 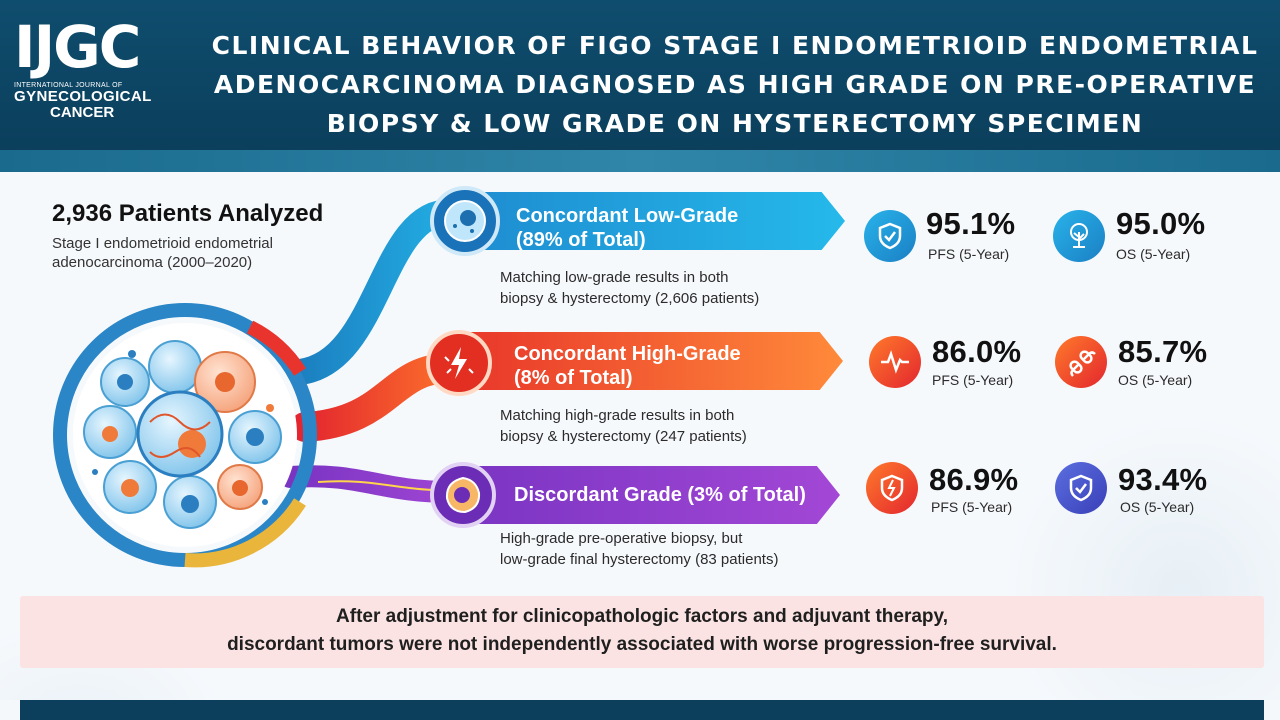 What do you see at coordinates (617, 415) in the screenshot?
I see `group-description-high-grade-line-1: Matching high-grade results in both` at bounding box center [617, 415].